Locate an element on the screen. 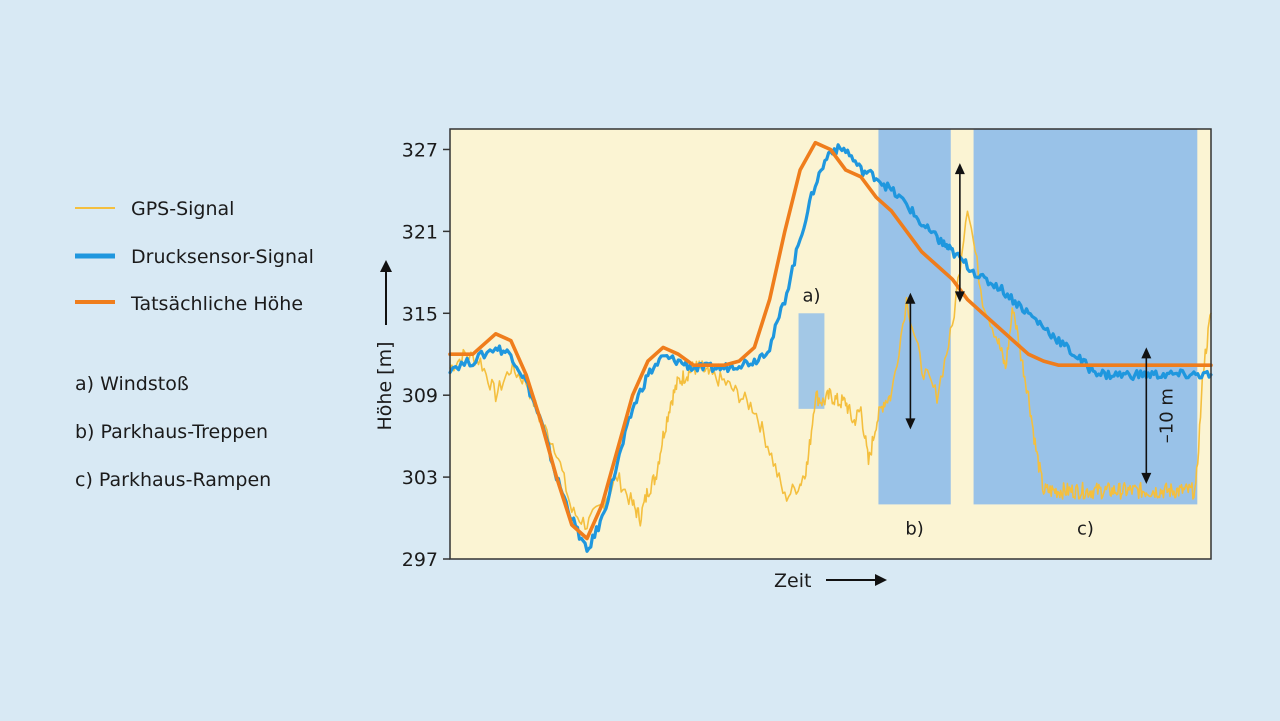 This screenshot has height=721, width=1280. y-tick-label-1: 303 is located at coordinates (420, 478).